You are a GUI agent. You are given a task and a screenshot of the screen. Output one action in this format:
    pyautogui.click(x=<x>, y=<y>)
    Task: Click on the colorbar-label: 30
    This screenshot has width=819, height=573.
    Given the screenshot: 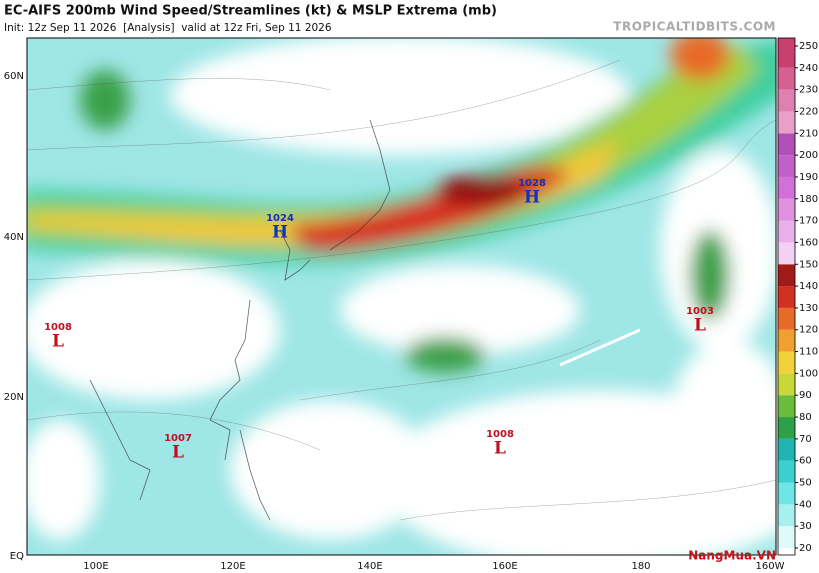 What is the action you would take?
    pyautogui.click(x=805, y=526)
    